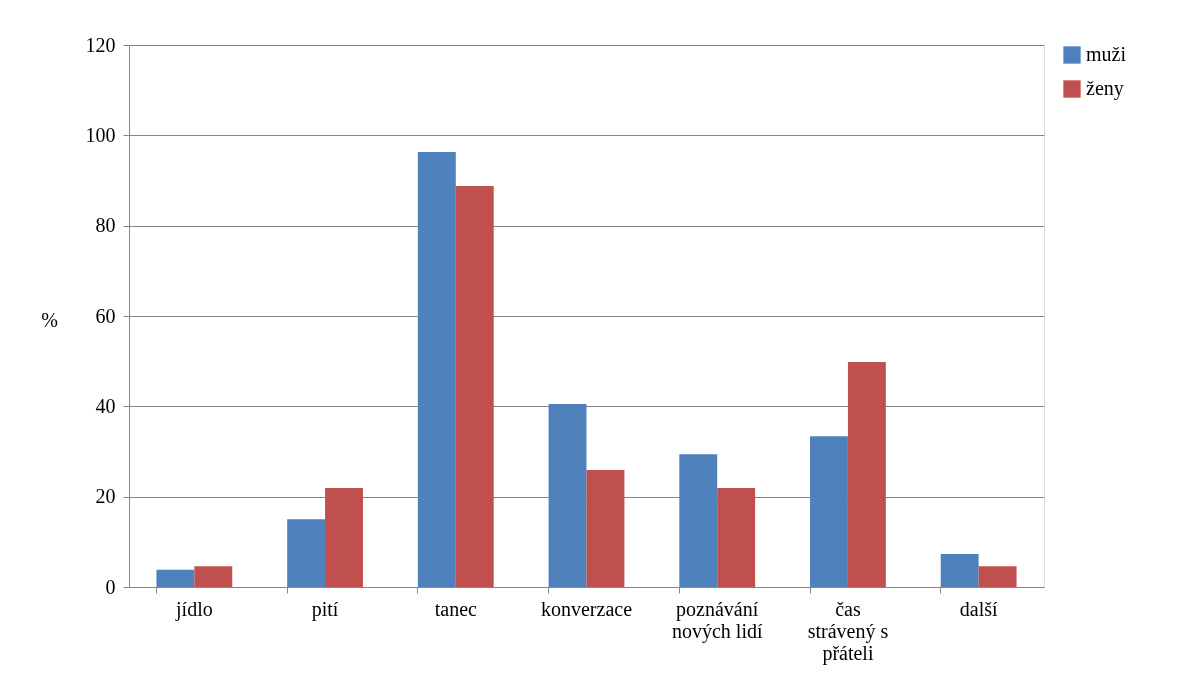  Describe the element at coordinates (105, 315) in the screenshot. I see `y-tick-label: 60` at that location.